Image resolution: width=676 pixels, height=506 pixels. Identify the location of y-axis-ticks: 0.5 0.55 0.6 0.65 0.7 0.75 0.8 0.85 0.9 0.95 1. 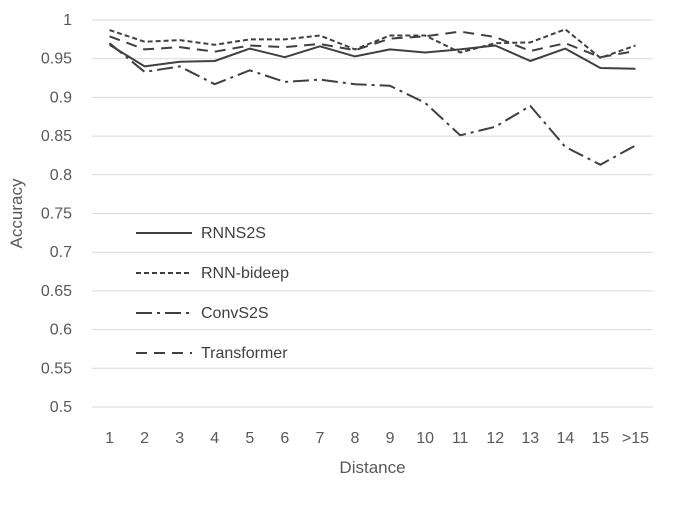
(56, 214).